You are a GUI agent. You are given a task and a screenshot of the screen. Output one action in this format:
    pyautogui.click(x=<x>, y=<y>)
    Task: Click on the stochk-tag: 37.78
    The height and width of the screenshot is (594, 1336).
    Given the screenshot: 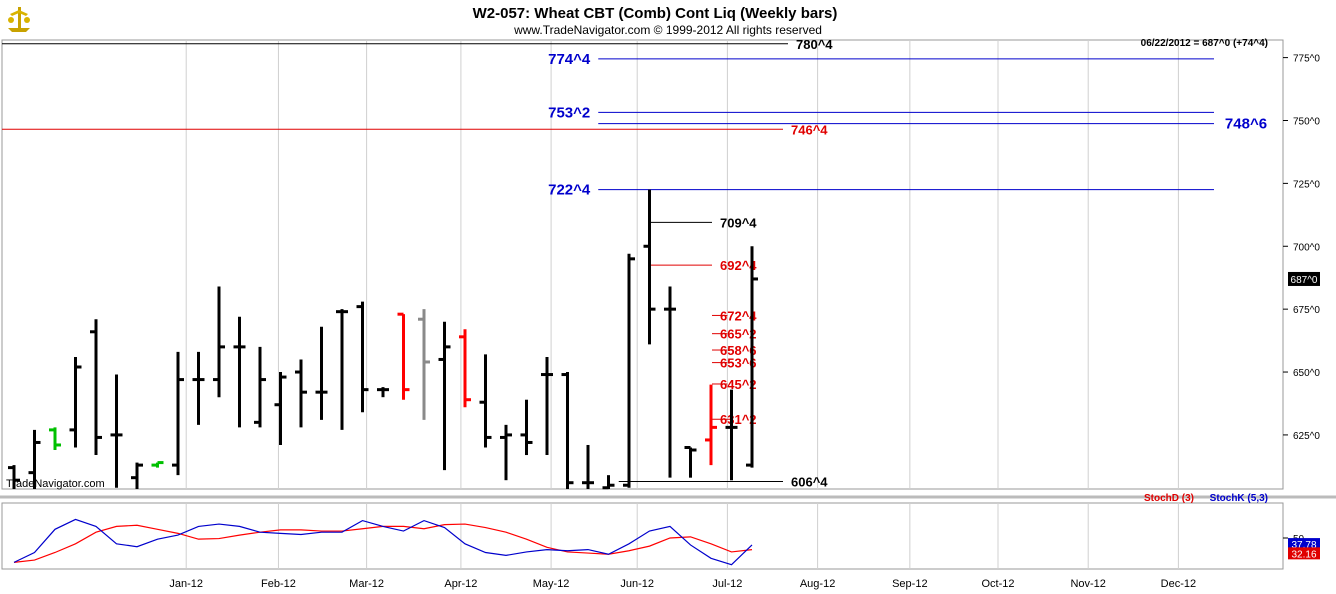 What is the action you would take?
    pyautogui.click(x=1303, y=545)
    